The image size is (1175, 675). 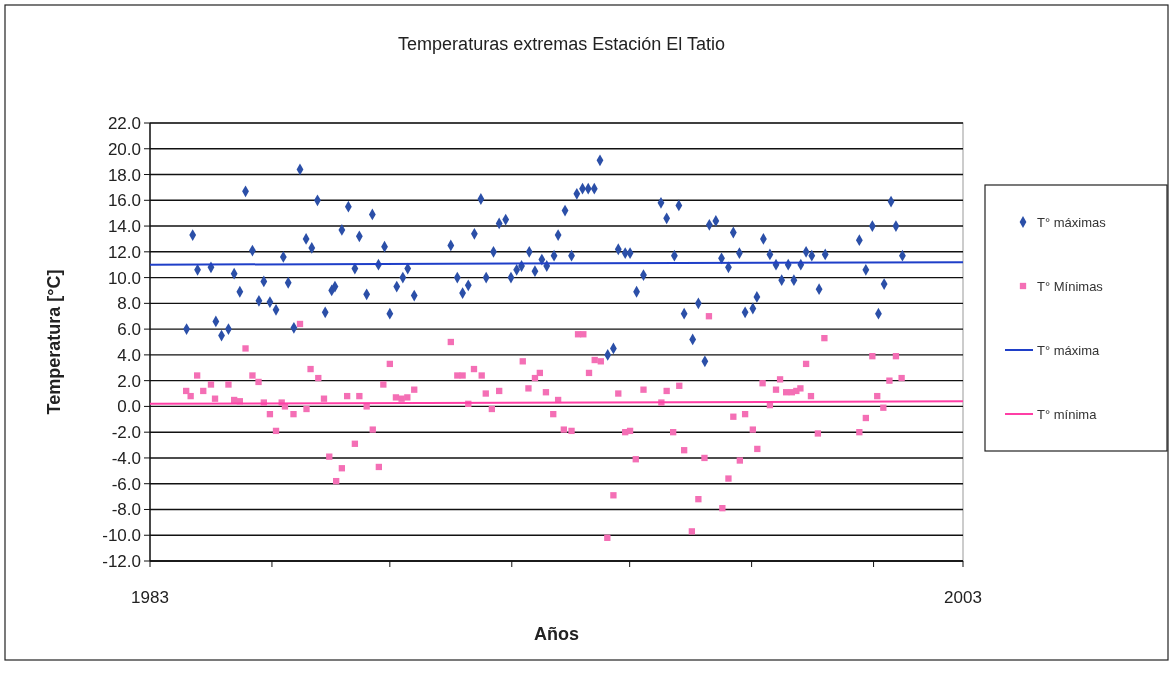 What do you see at coordinates (126, 433) in the screenshot?
I see `y-tick-label: -2.0` at bounding box center [126, 433].